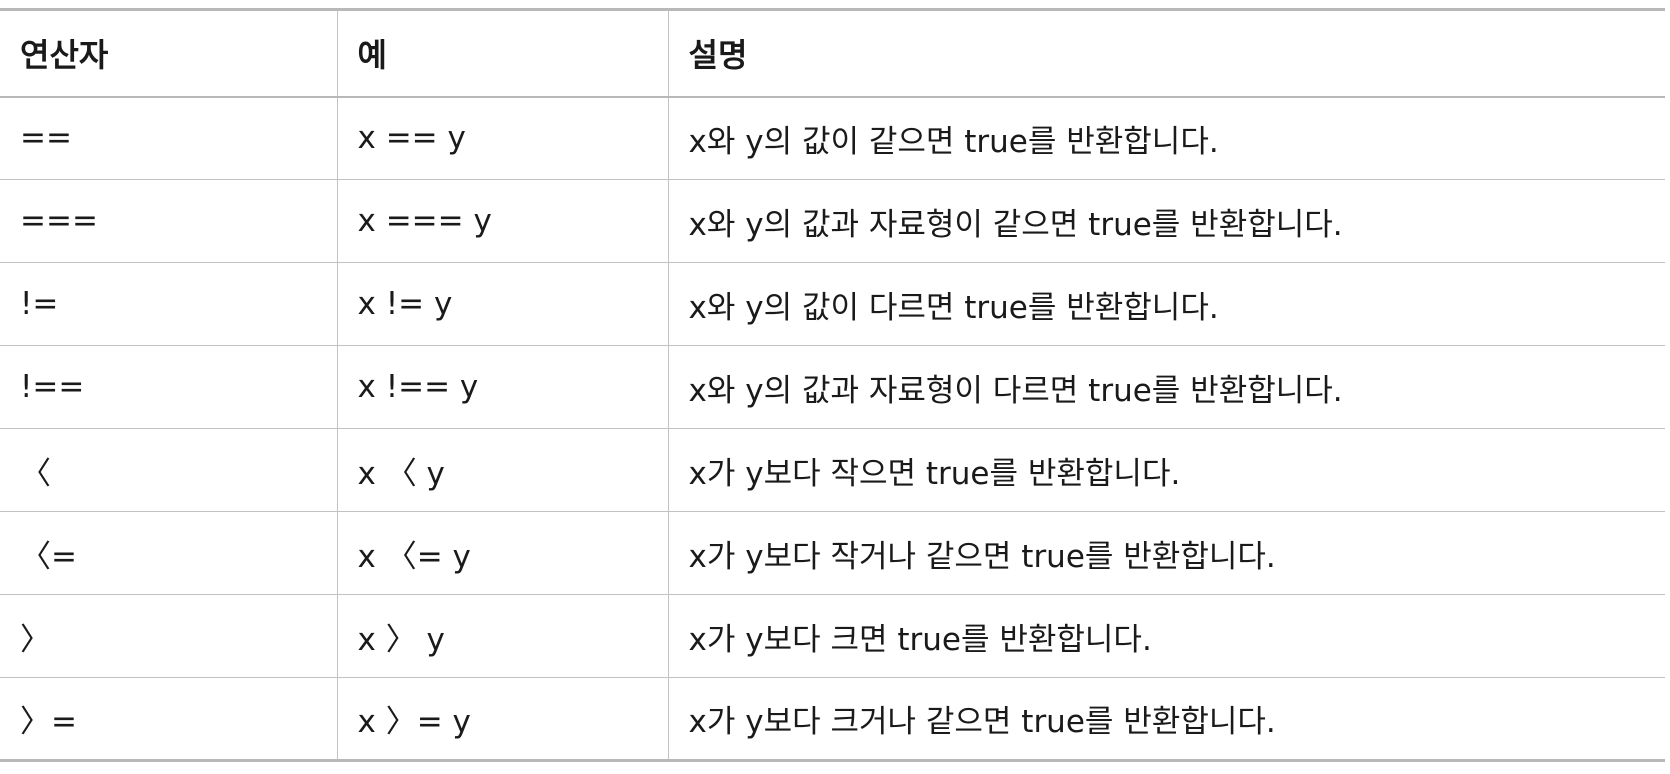 The height and width of the screenshot is (774, 1670). I want to click on table-row: 〉= x 〉= y x가 y보다 크거나 같으면 true를 반환합니다., so click(832, 719).